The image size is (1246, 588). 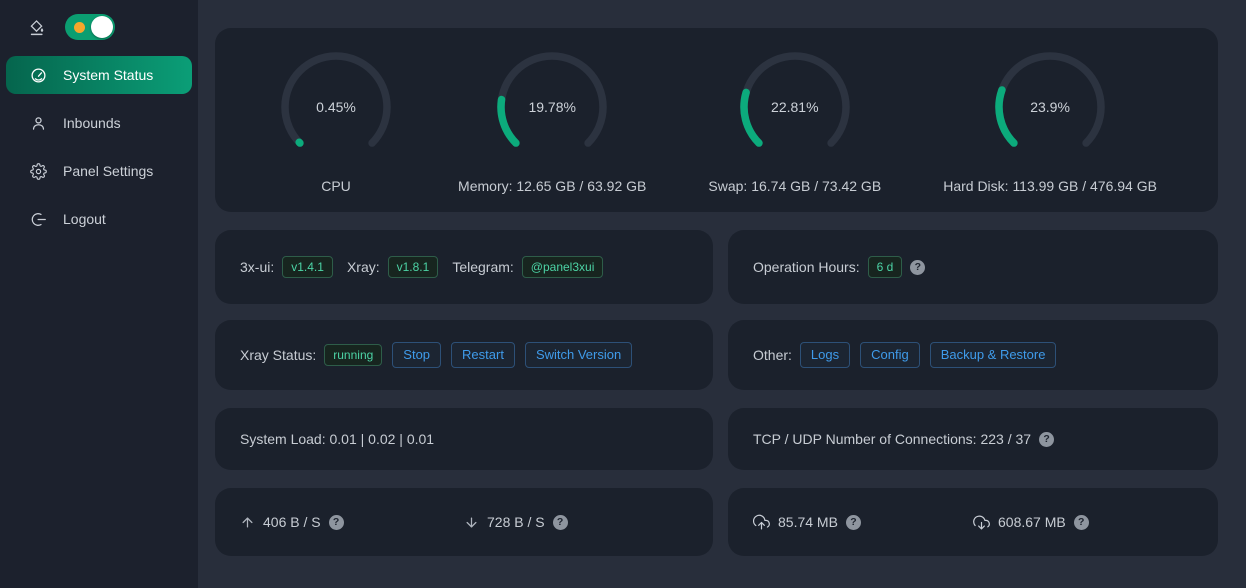 I want to click on xray-status-label: Xray Status:, so click(x=278, y=355).